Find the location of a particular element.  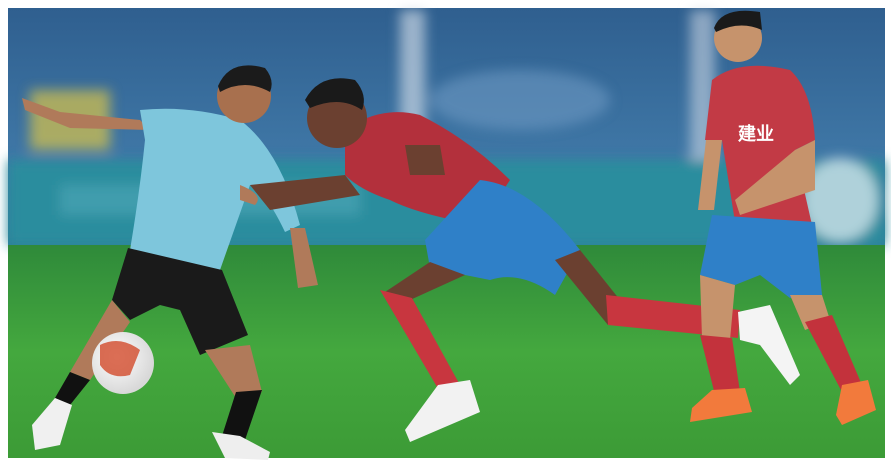

shirt is located at coordinates (215, 189).